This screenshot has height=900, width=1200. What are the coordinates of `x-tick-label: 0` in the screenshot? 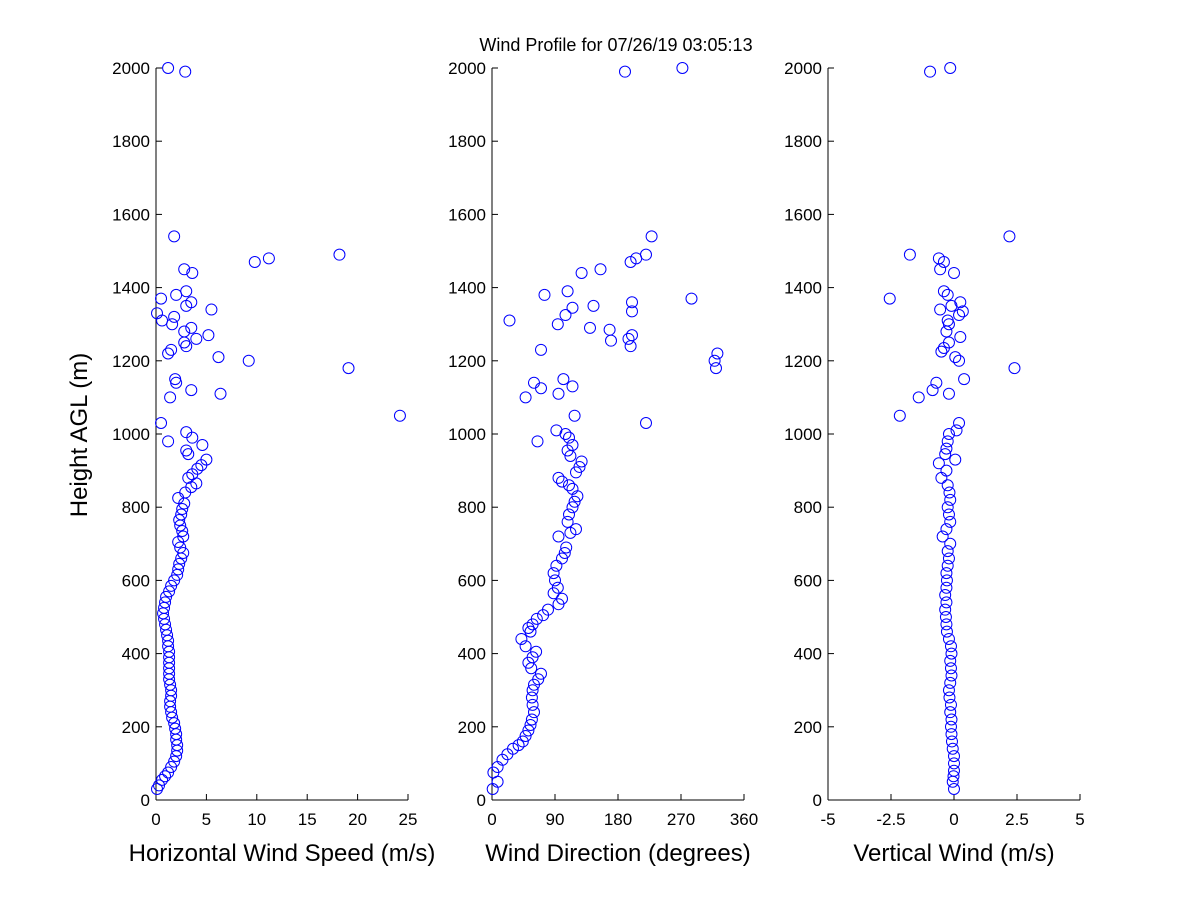 It's located at (953, 819).